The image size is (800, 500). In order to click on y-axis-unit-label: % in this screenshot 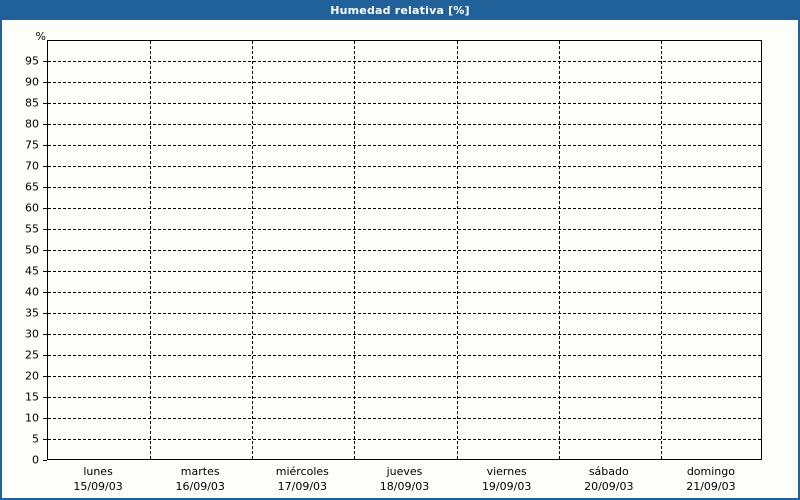, I will do `click(40, 36)`.